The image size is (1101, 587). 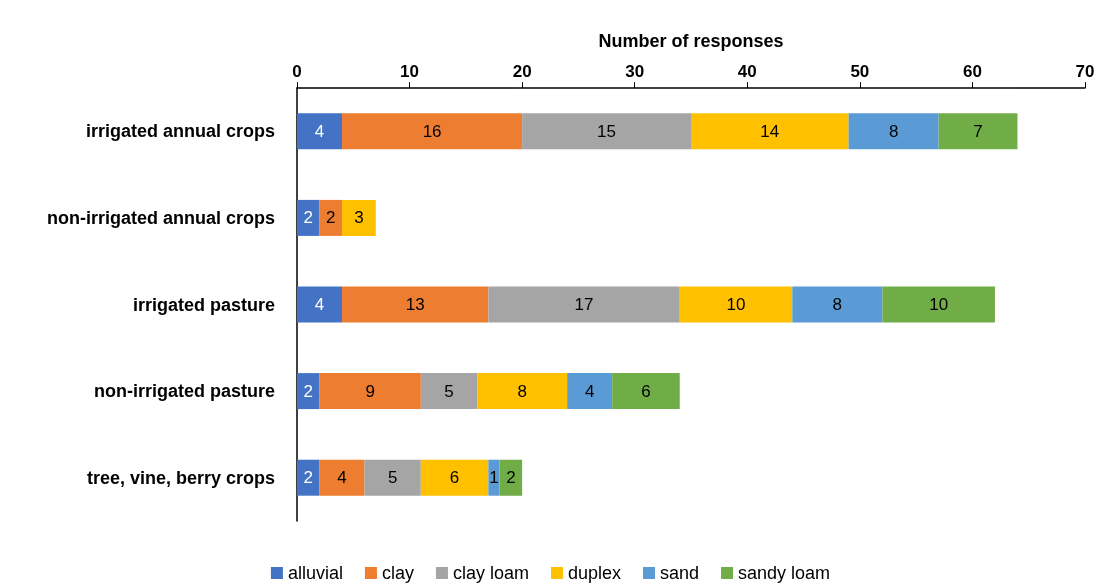 I want to click on y-tick-label: irrigated pasture, so click(x=203, y=304).